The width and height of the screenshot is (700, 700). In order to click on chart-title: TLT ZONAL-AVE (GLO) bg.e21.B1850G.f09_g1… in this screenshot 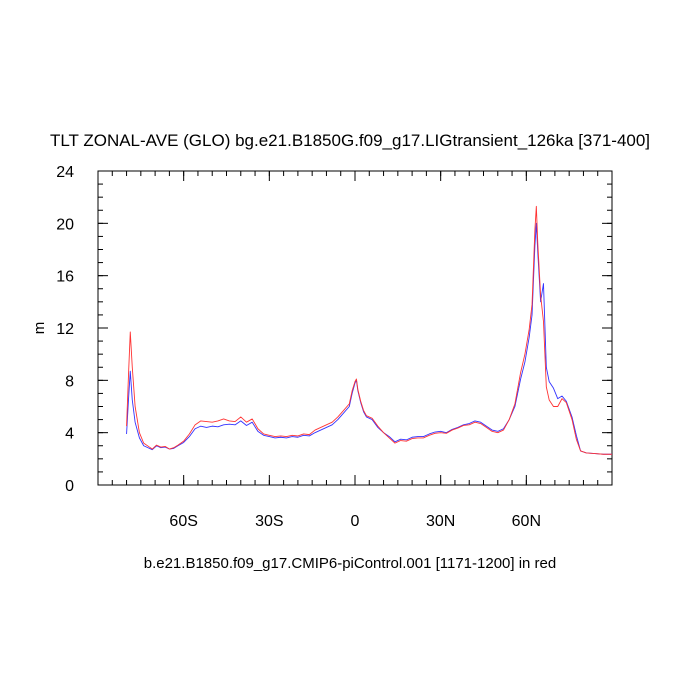, I will do `click(350, 140)`.